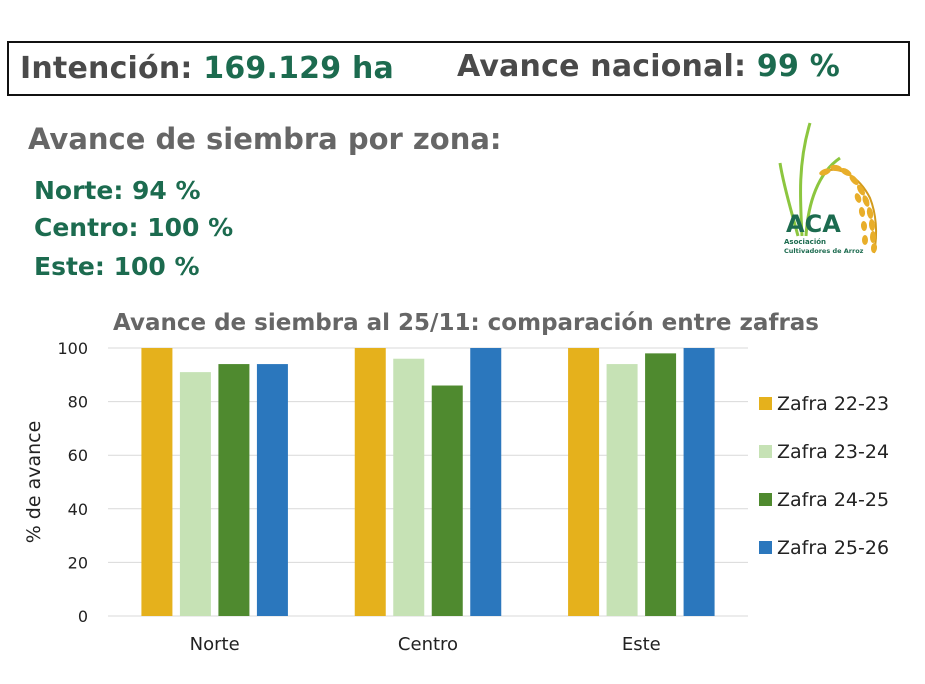  Describe the element at coordinates (833, 452) in the screenshot. I see `legend-label: Zafra 23-24` at that location.